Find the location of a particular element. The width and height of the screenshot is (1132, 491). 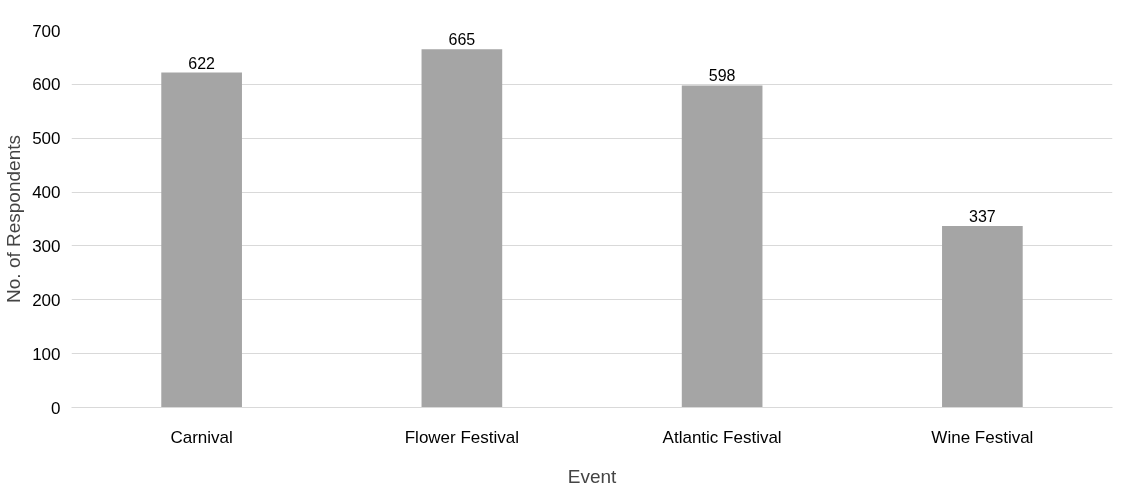

y-tick-label: 600 is located at coordinates (46, 85).